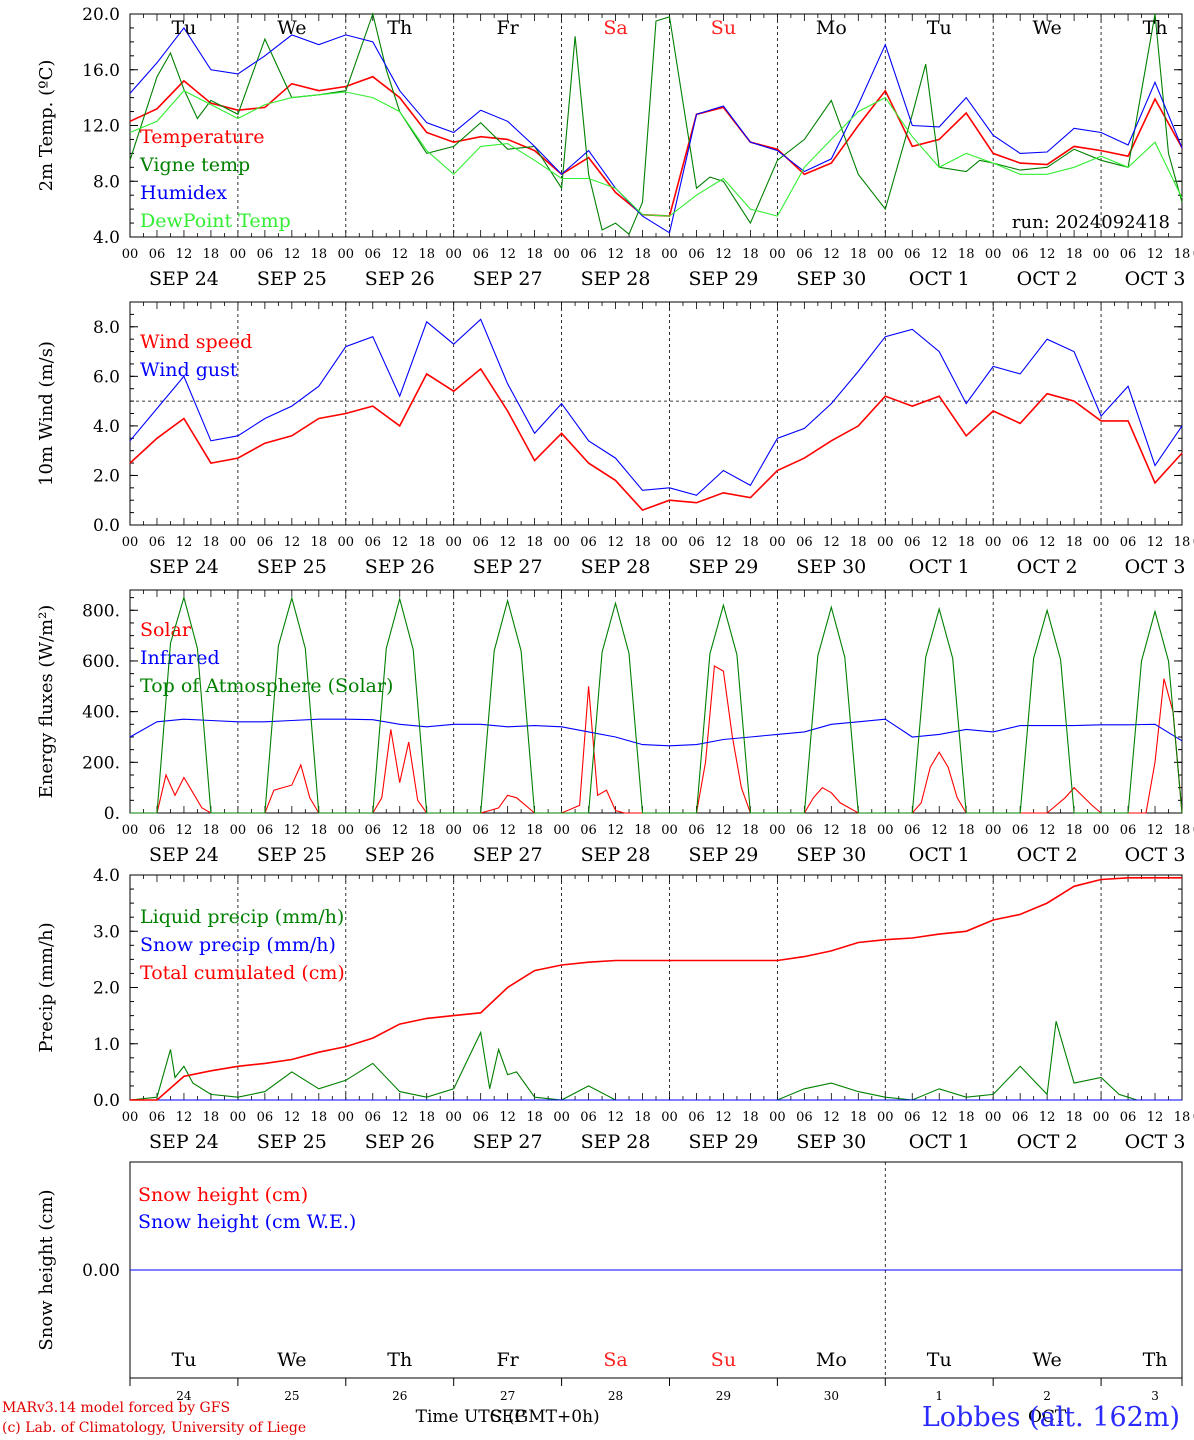 This screenshot has width=1194, height=1440. Describe the element at coordinates (400, 855) in the screenshot. I see `date-label: SEP 26` at that location.